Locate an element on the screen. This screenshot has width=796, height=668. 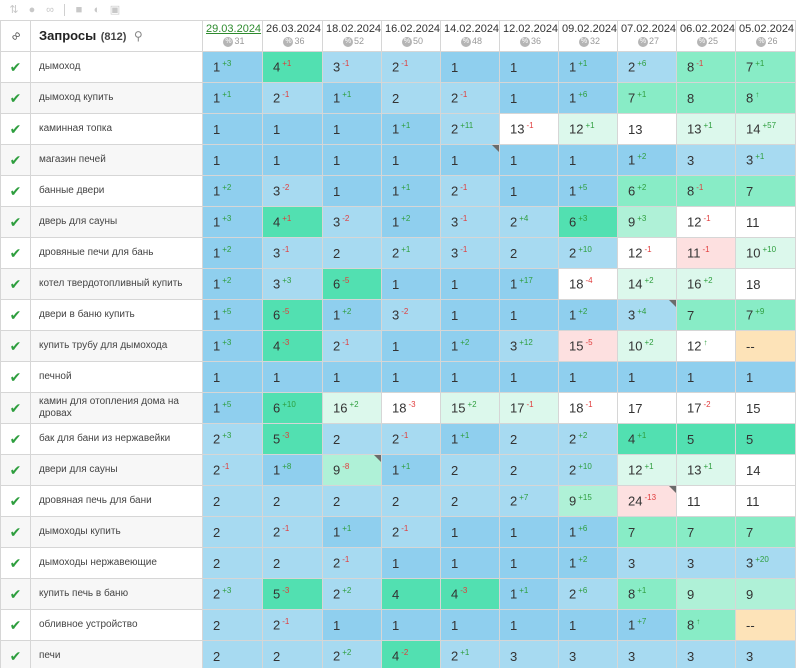
keyword-cell: печи is located at coordinates (116, 654).